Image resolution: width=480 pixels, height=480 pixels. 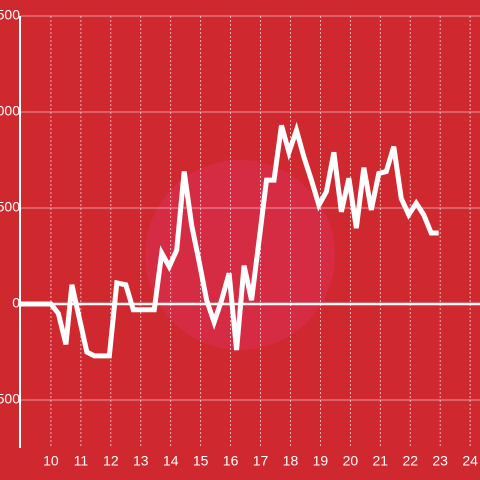 I want to click on x-tick-label: 15, so click(x=201, y=461).